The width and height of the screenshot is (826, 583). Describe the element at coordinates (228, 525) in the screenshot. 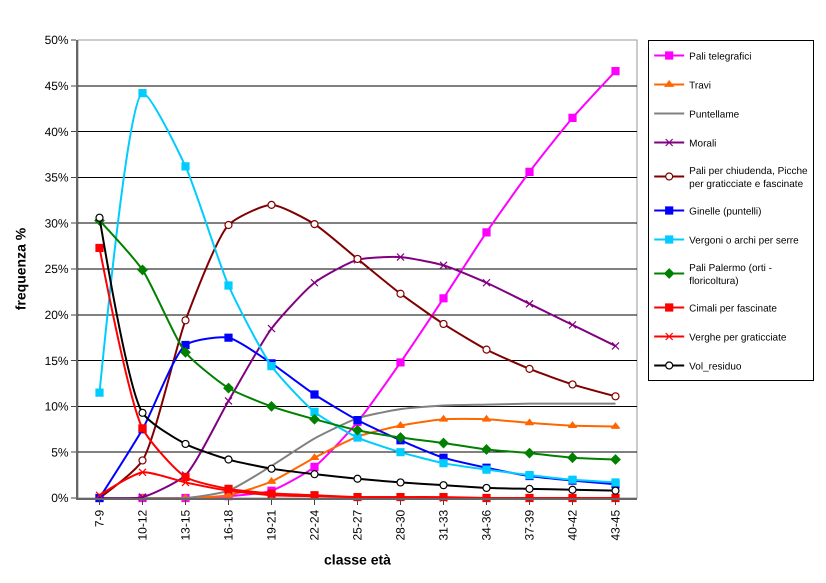

I see `x-tick-label: 16-18` at that location.